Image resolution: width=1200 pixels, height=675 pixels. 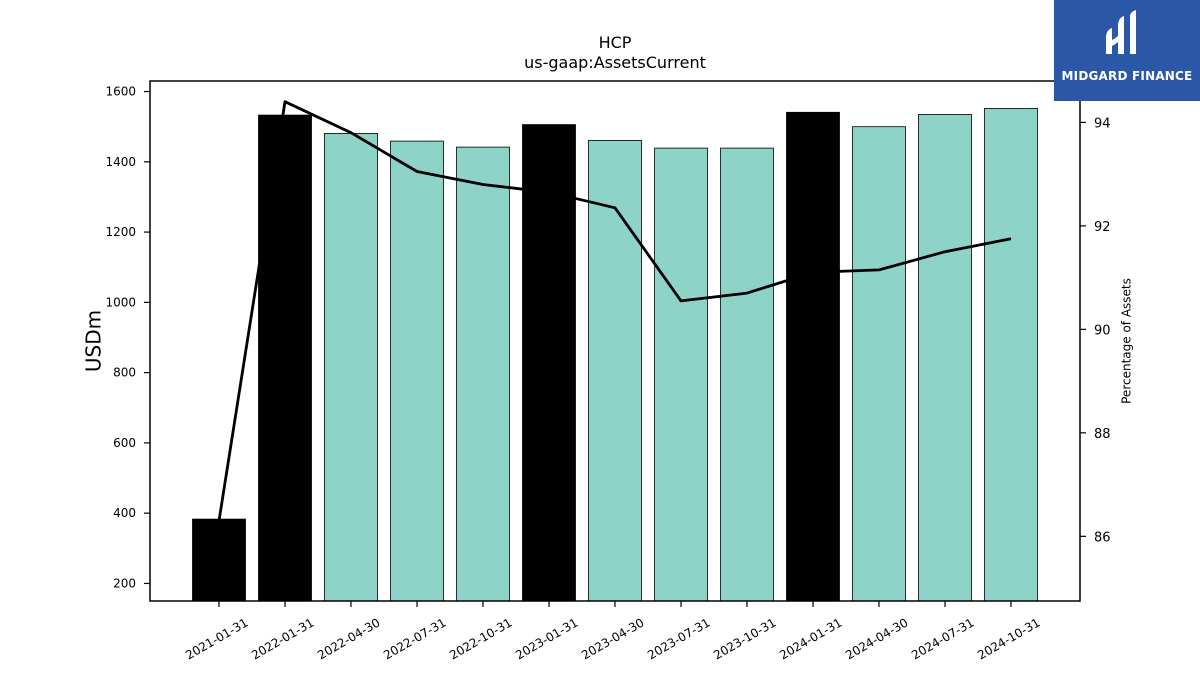 I want to click on y-tick-label: 800, so click(x=124, y=373).